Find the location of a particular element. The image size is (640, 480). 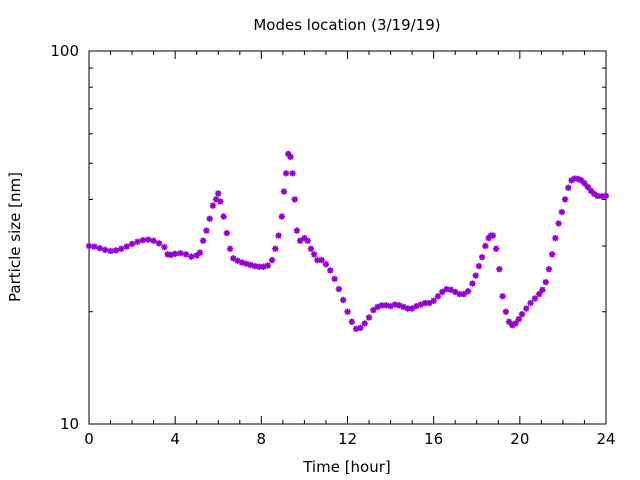

y-axis-label: Particle size [nm] is located at coordinates (15, 237).